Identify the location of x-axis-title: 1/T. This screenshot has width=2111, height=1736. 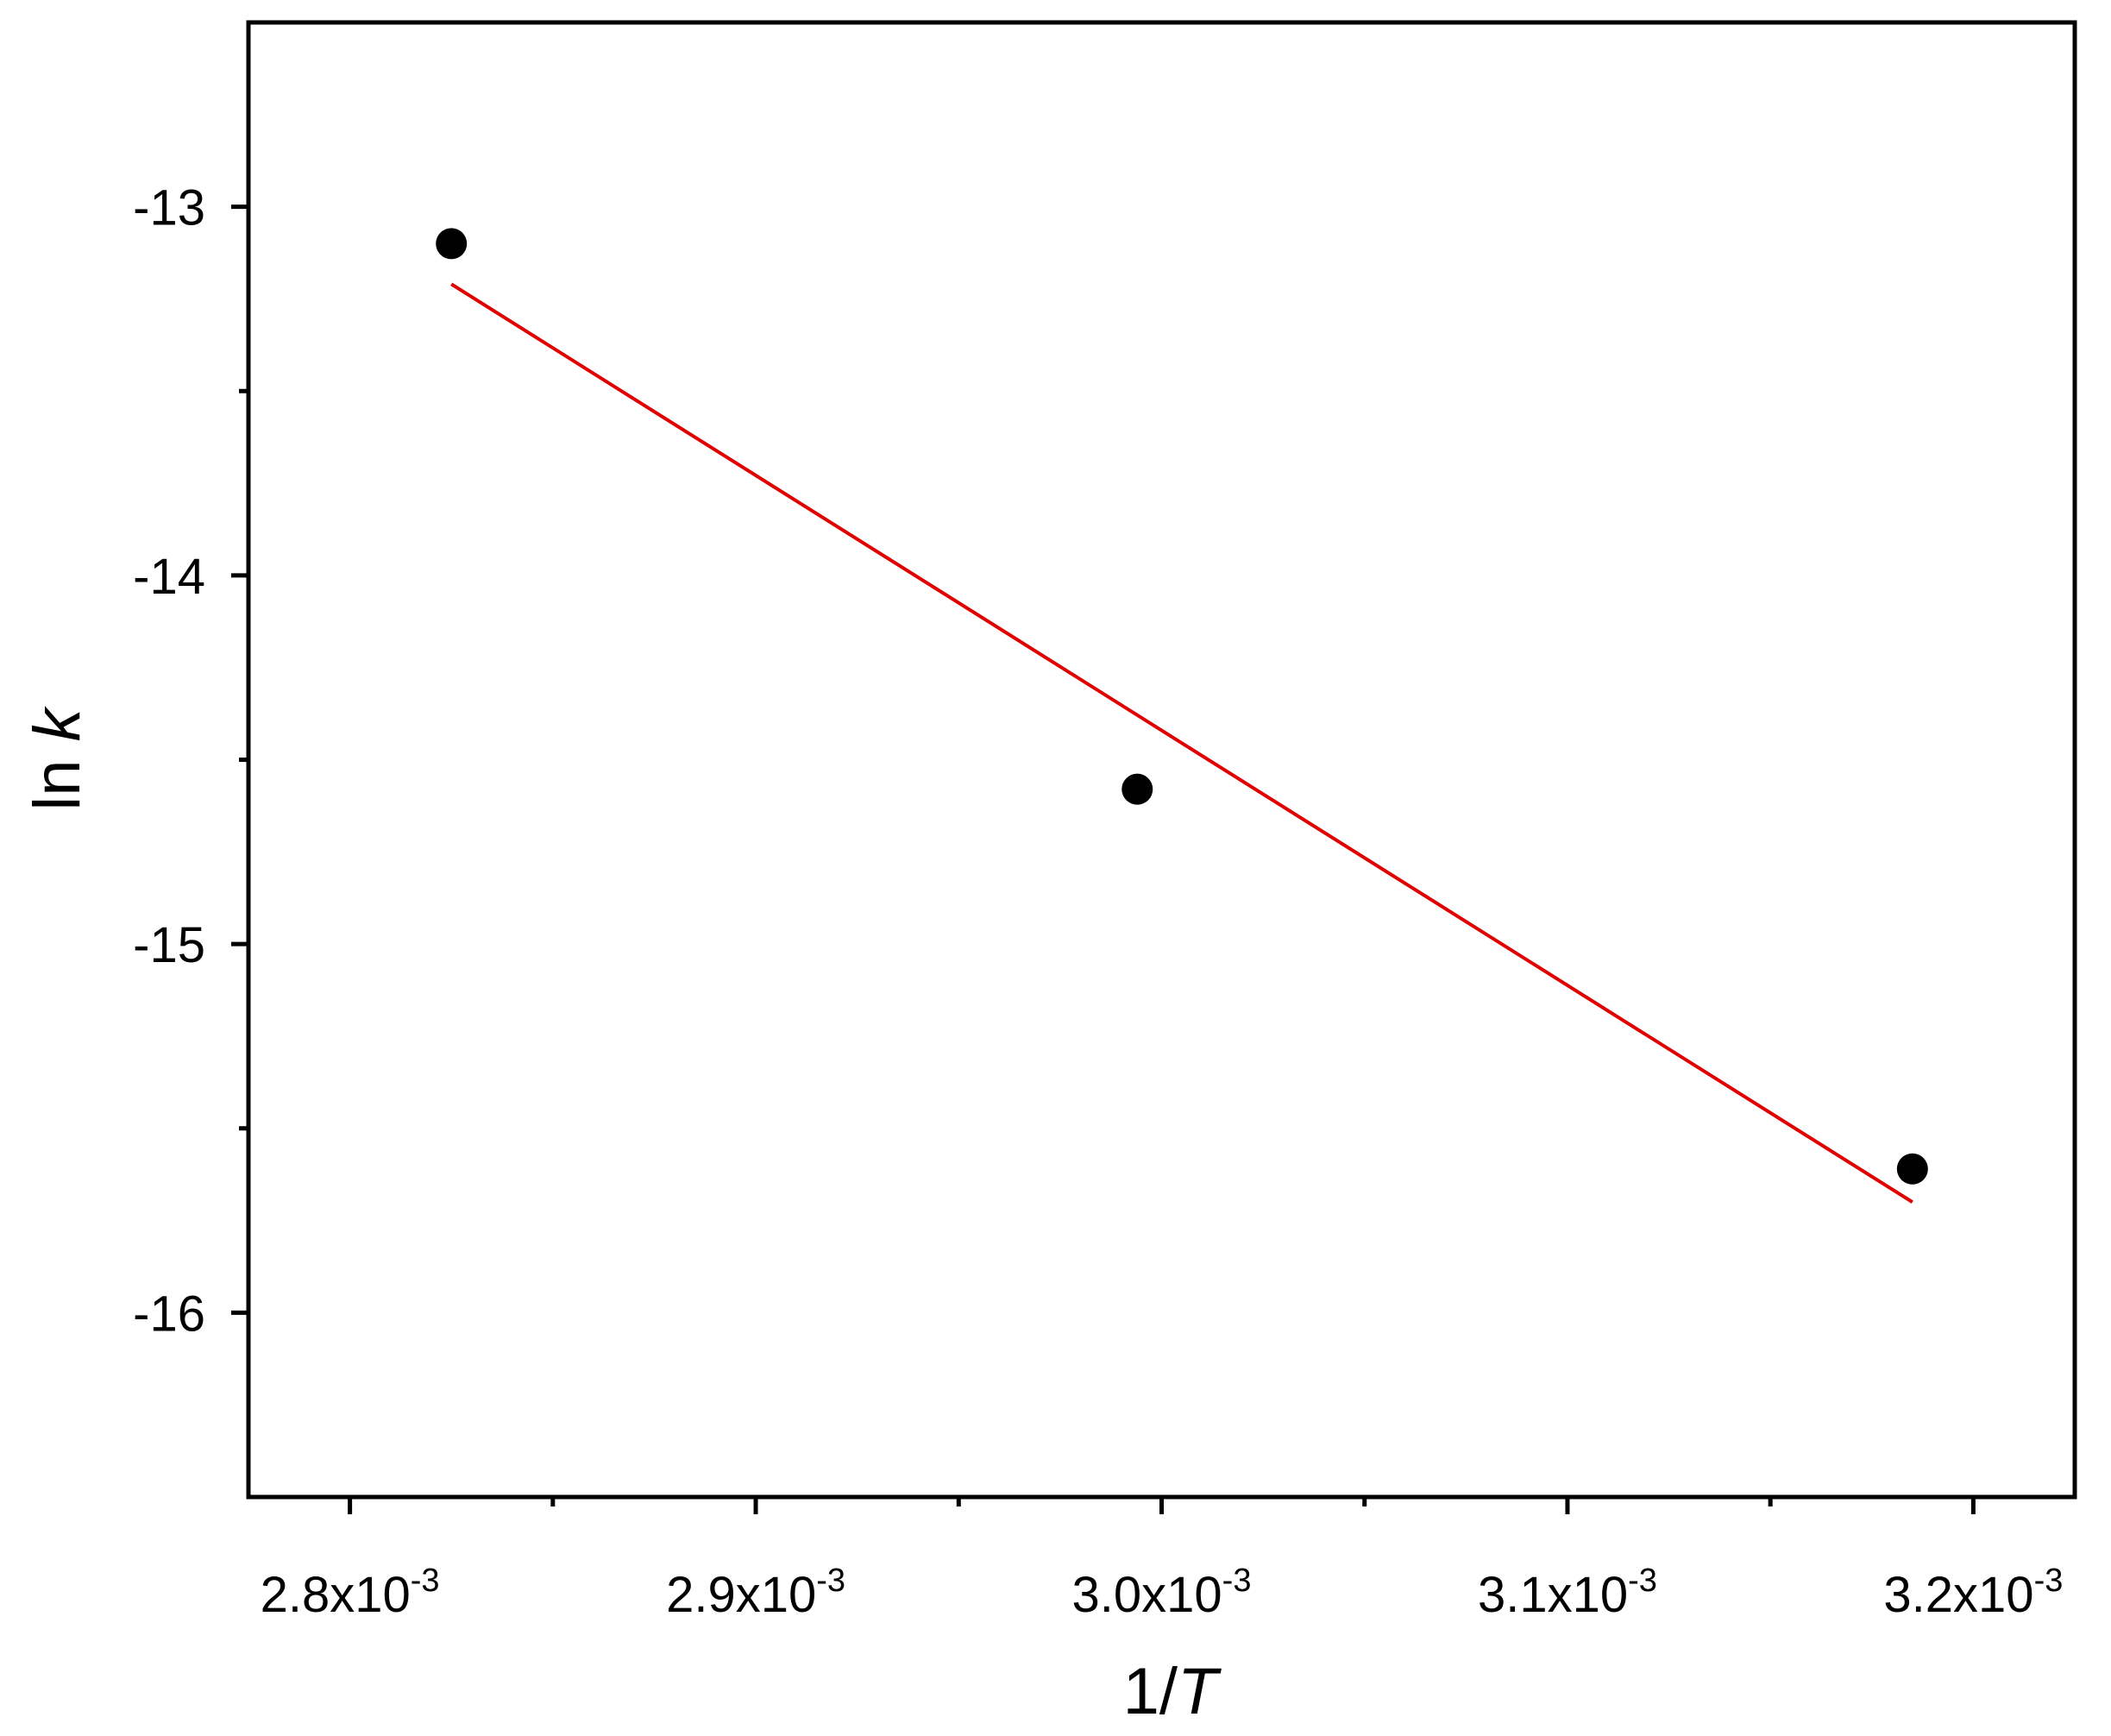
(1172, 1691).